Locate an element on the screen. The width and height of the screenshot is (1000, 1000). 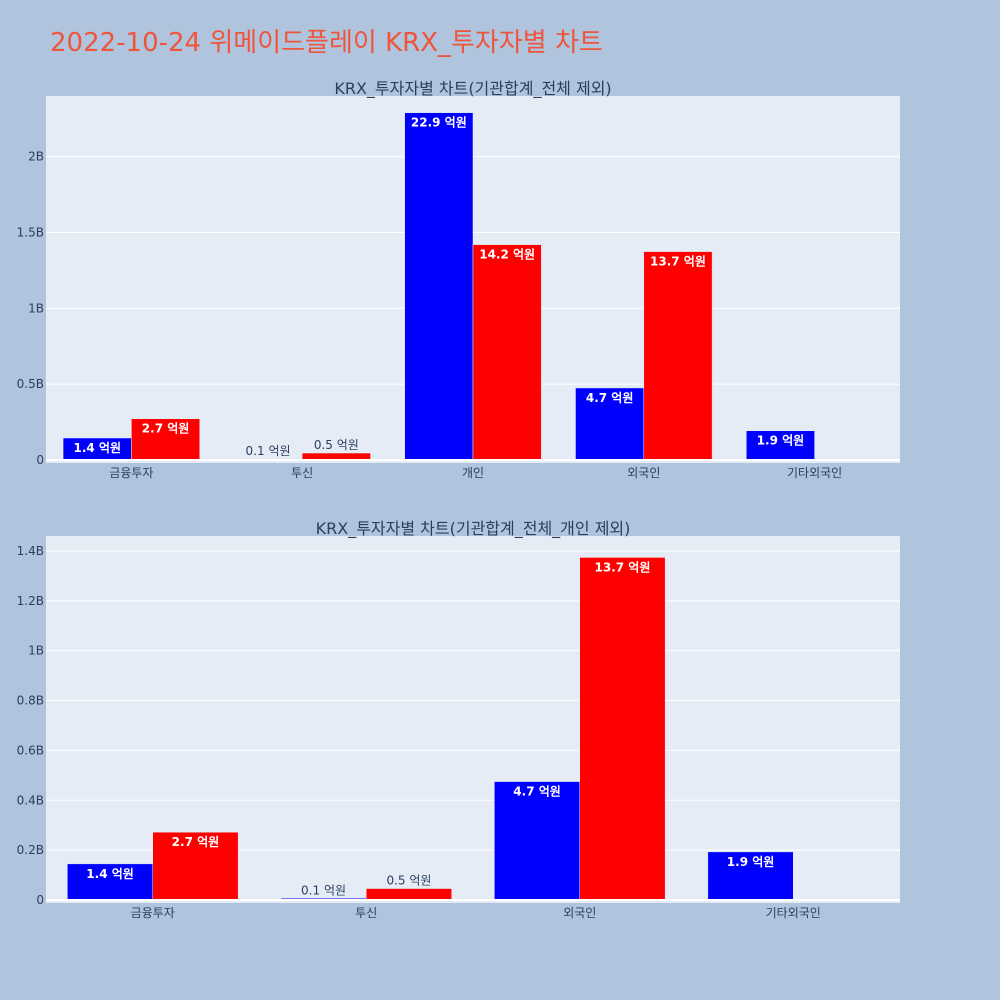
y-tick-label: 0.2B is located at coordinates (30, 850).